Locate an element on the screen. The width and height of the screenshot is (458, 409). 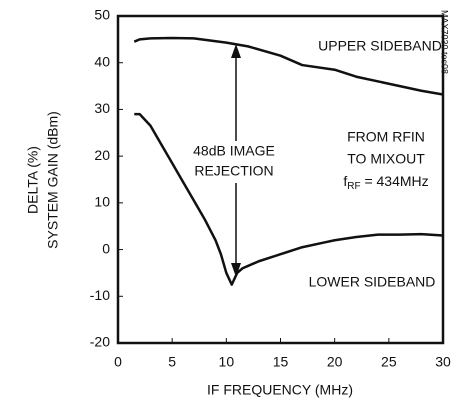
x-tick-label: 10 is located at coordinates (227, 362).